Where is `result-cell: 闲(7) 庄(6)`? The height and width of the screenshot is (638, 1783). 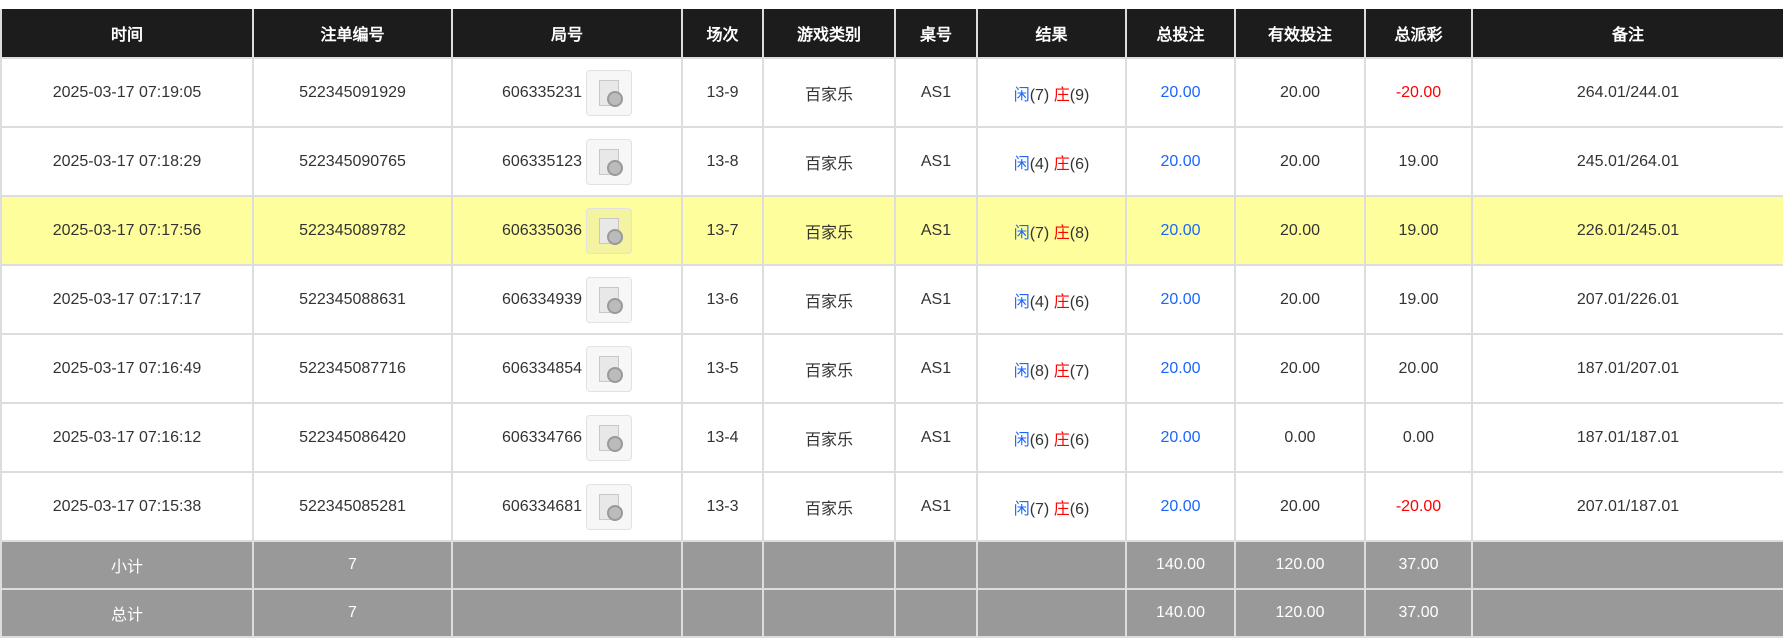 result-cell: 闲(7) 庄(6) is located at coordinates (1051, 506).